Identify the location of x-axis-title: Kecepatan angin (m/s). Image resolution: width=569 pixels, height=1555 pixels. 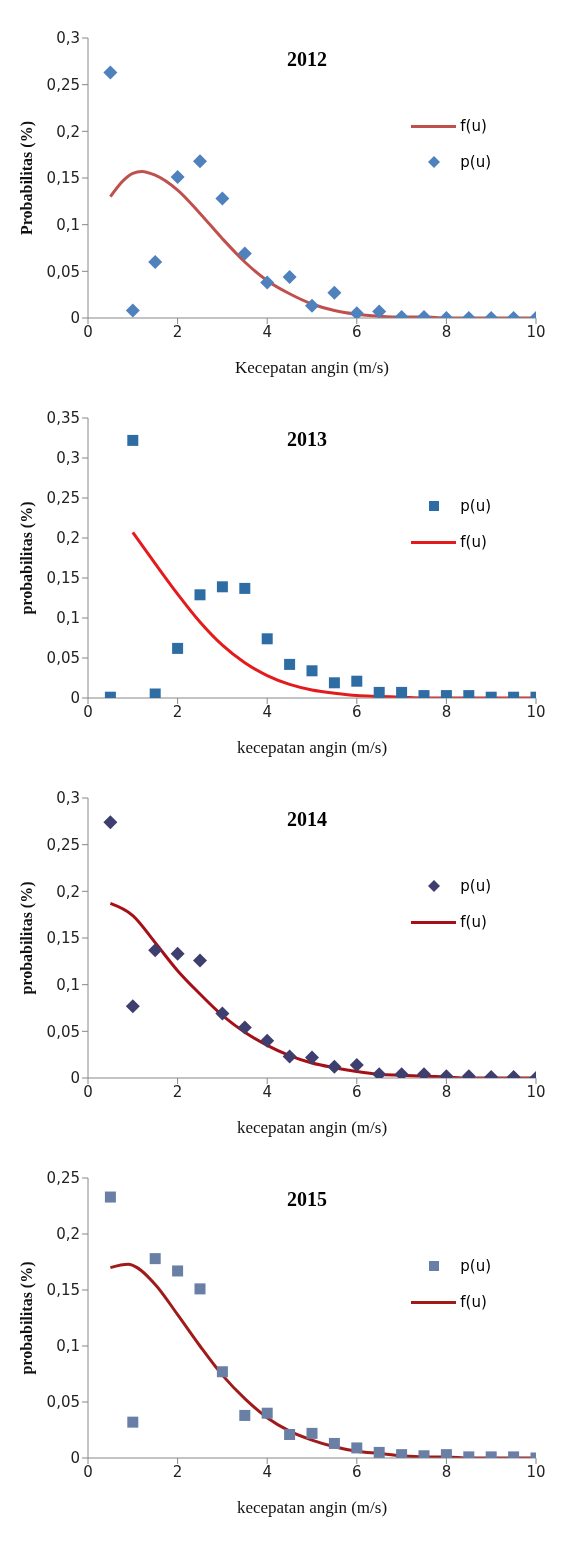
(312, 367).